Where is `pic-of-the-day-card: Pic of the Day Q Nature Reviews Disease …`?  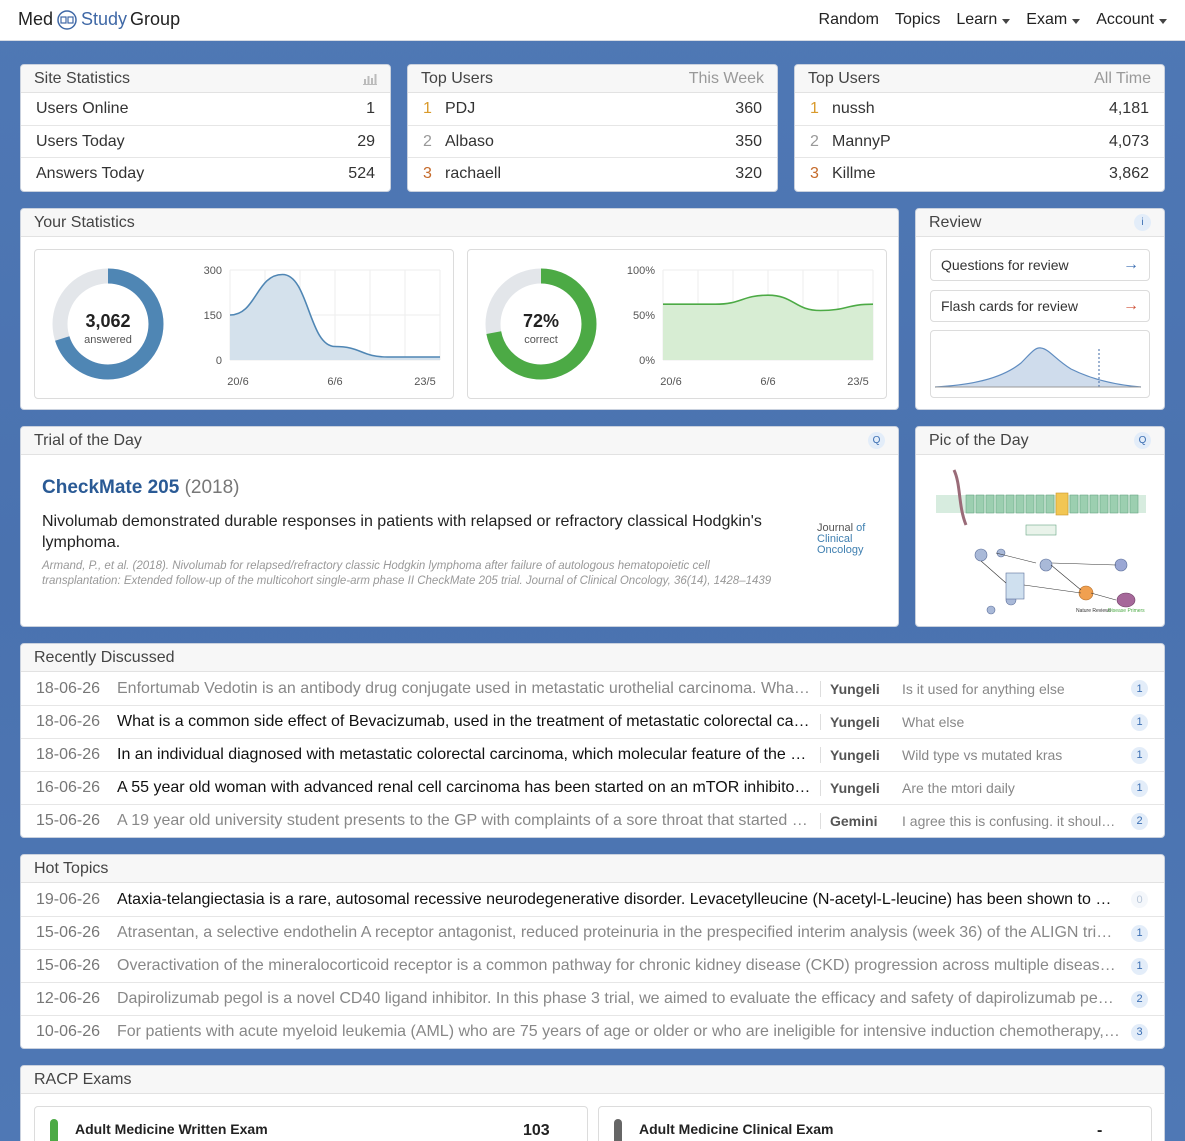
pic-of-the-day-card: Pic of the Day Q Nature Reviews Disease … is located at coordinates (1040, 526).